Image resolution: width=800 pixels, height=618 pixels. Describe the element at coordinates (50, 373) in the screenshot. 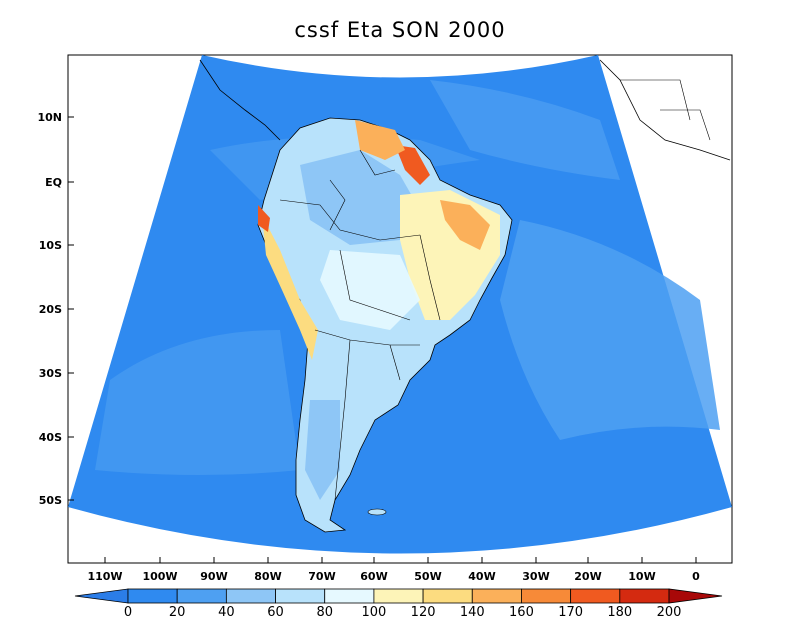

I see `lat-label: 30S` at that location.